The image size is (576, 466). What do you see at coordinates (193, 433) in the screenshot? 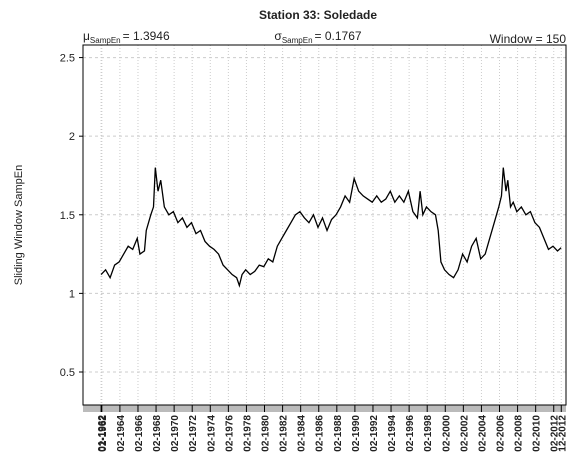
I see `x-tick-label: 02-1972` at bounding box center [193, 433].